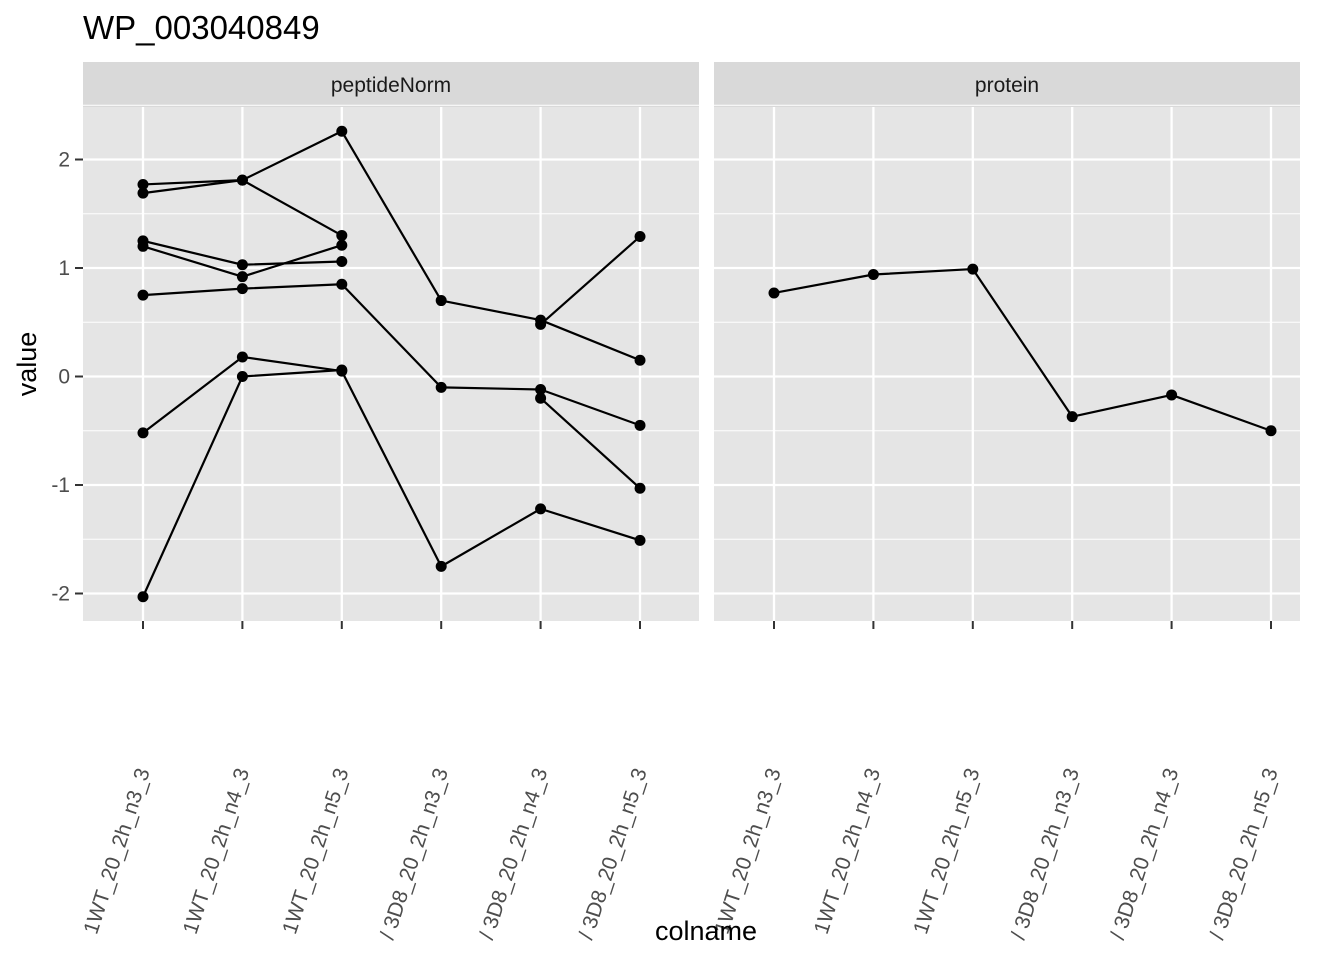 This screenshot has width=1344, height=960. Describe the element at coordinates (706, 931) in the screenshot. I see `x-axis-title: colname` at that location.